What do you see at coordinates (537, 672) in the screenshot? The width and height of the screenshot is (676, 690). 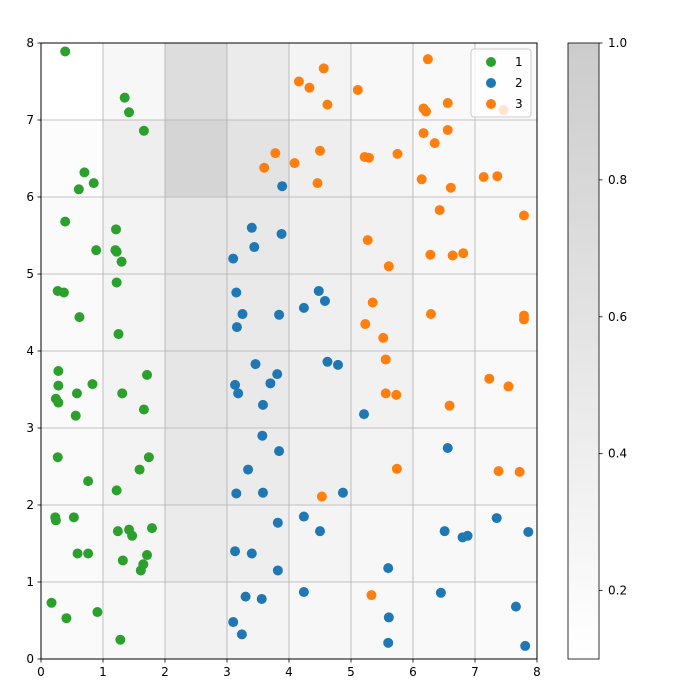 I see `x-tick-label: 8` at bounding box center [537, 672].